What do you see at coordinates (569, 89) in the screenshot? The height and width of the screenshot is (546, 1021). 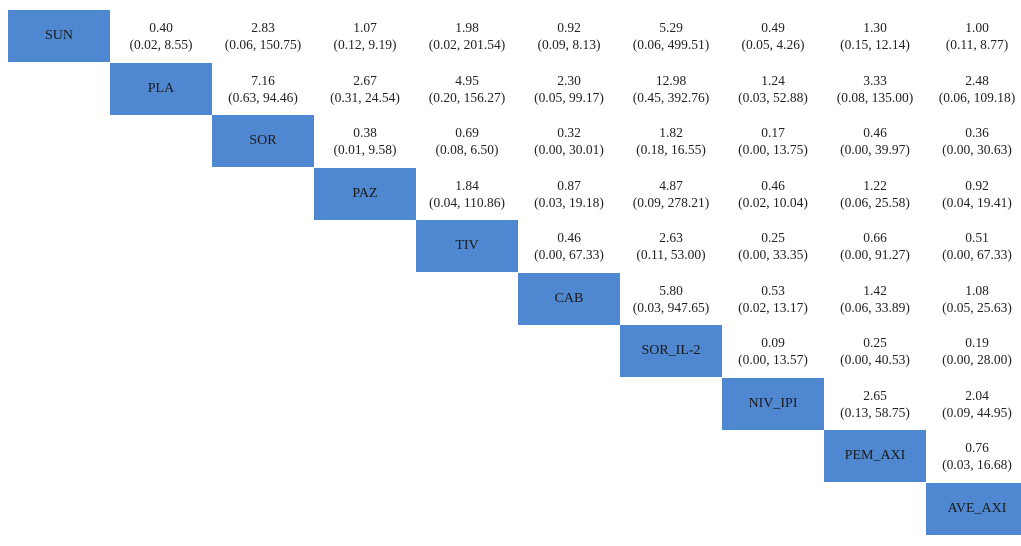 I see `comparison-cell-pla-vs-cab: 2.30 (0.05, 99.17)` at bounding box center [569, 89].